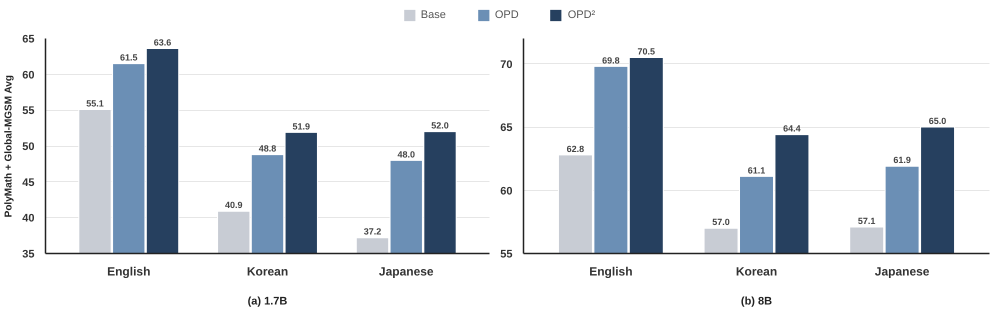 The width and height of the screenshot is (997, 312). Describe the element at coordinates (582, 15) in the screenshot. I see `legend-label: OPD²` at that location.